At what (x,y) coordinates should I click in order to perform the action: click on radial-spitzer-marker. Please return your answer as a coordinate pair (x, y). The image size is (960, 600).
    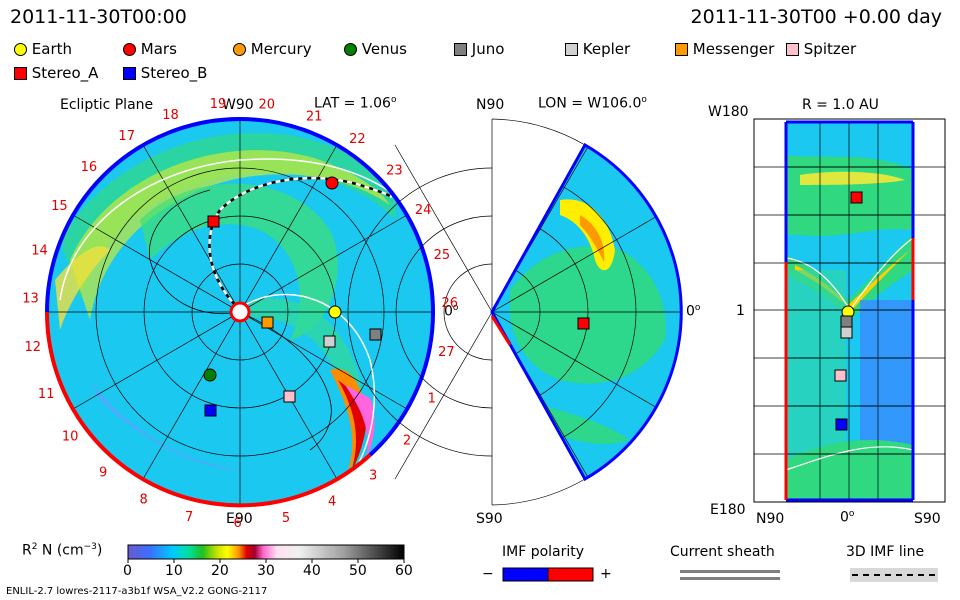
    Looking at the image, I should click on (840, 375).